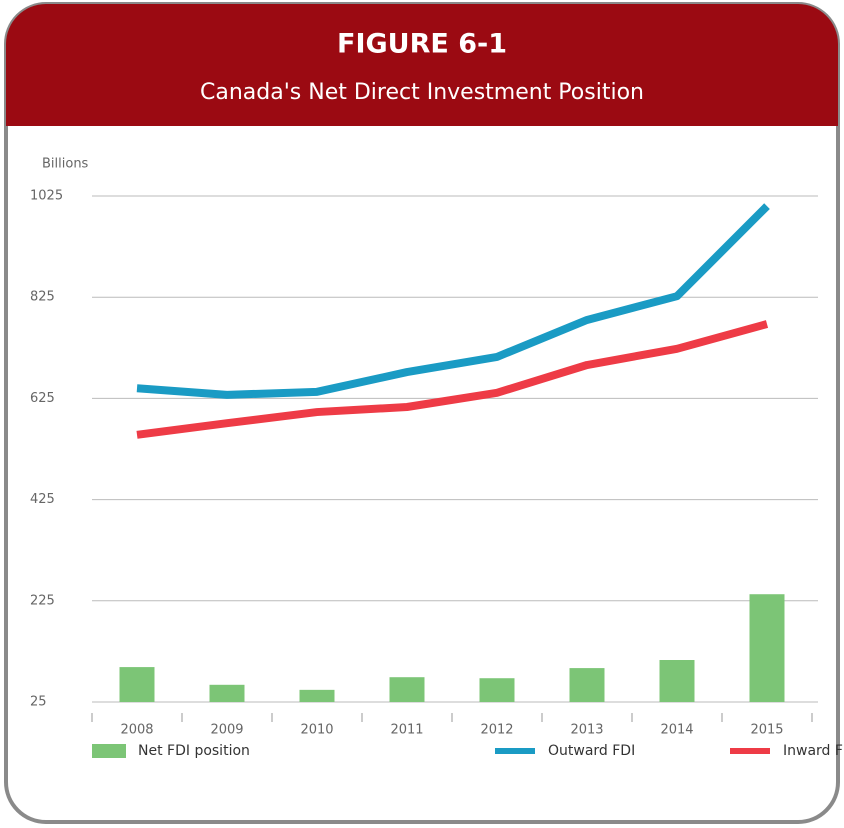 This screenshot has height=828, width=844. Describe the element at coordinates (422, 65) in the screenshot. I see `header` at that location.